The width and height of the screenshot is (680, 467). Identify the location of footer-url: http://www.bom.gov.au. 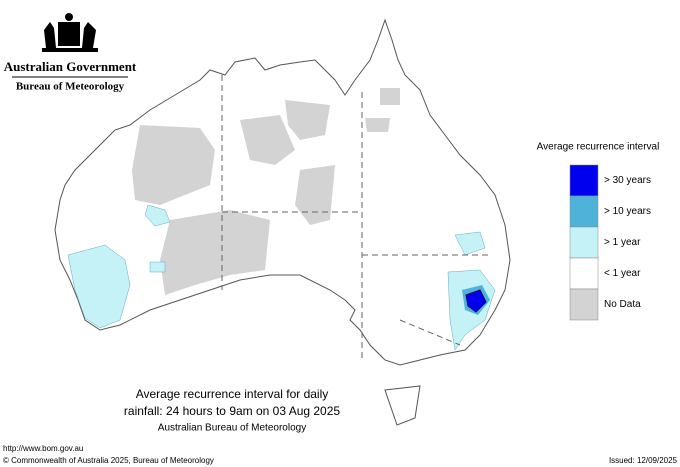
(43, 448).